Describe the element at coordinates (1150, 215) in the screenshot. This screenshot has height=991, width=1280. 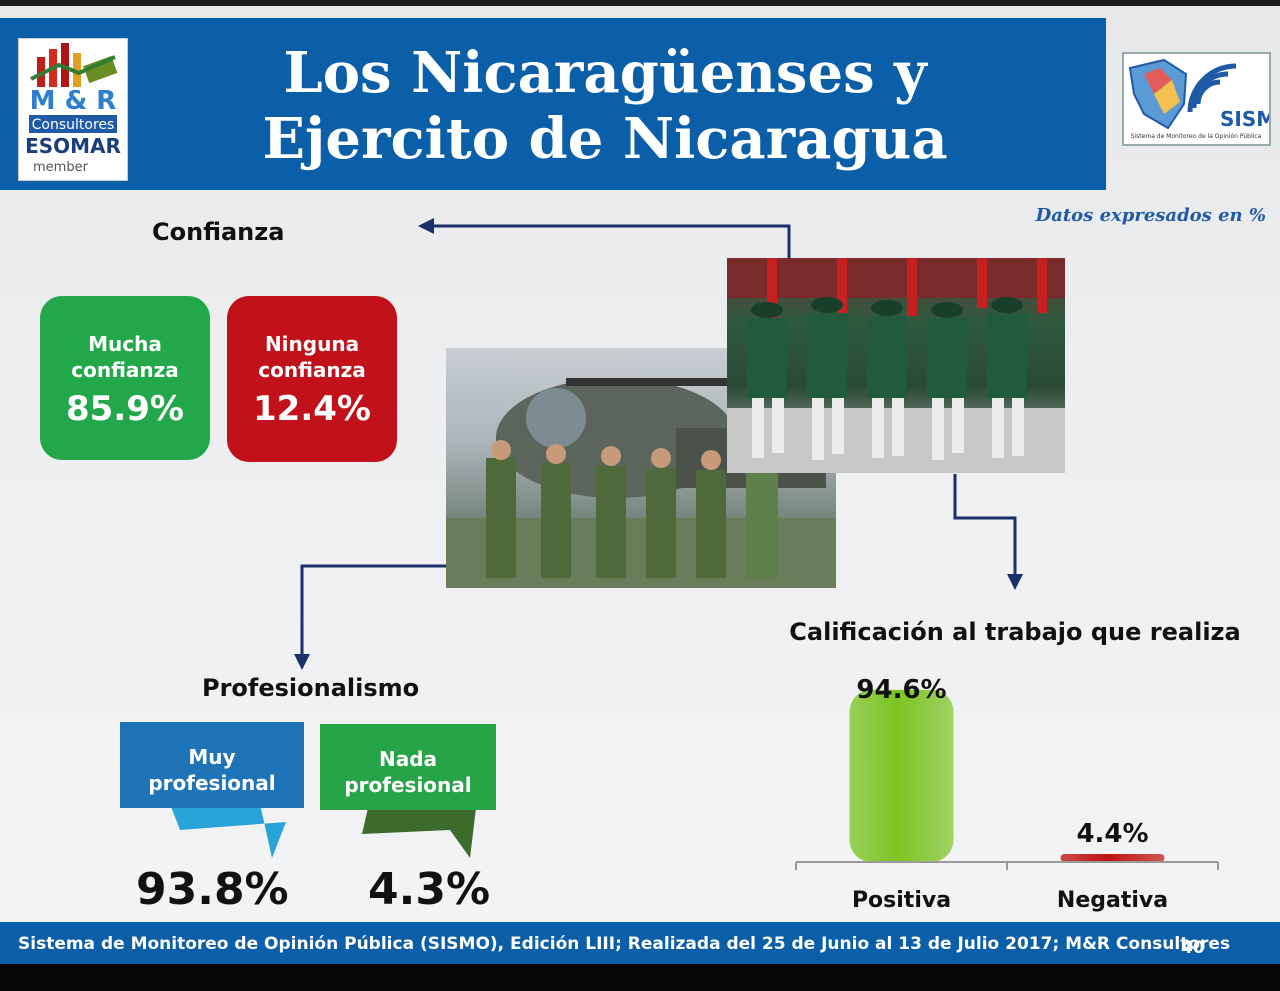
I see `data-units-note: Datos expresados en %` at that location.